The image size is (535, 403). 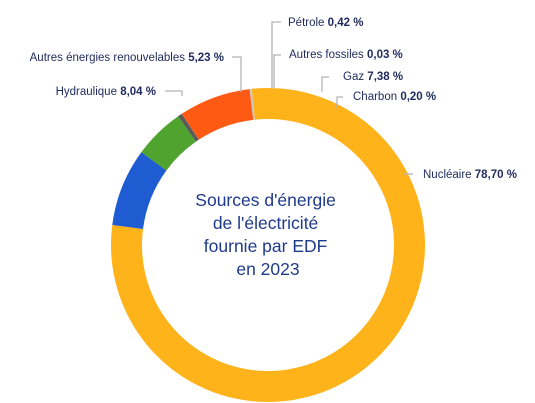 I want to click on label-name: Autres énergies renouvelables, so click(x=109, y=58).